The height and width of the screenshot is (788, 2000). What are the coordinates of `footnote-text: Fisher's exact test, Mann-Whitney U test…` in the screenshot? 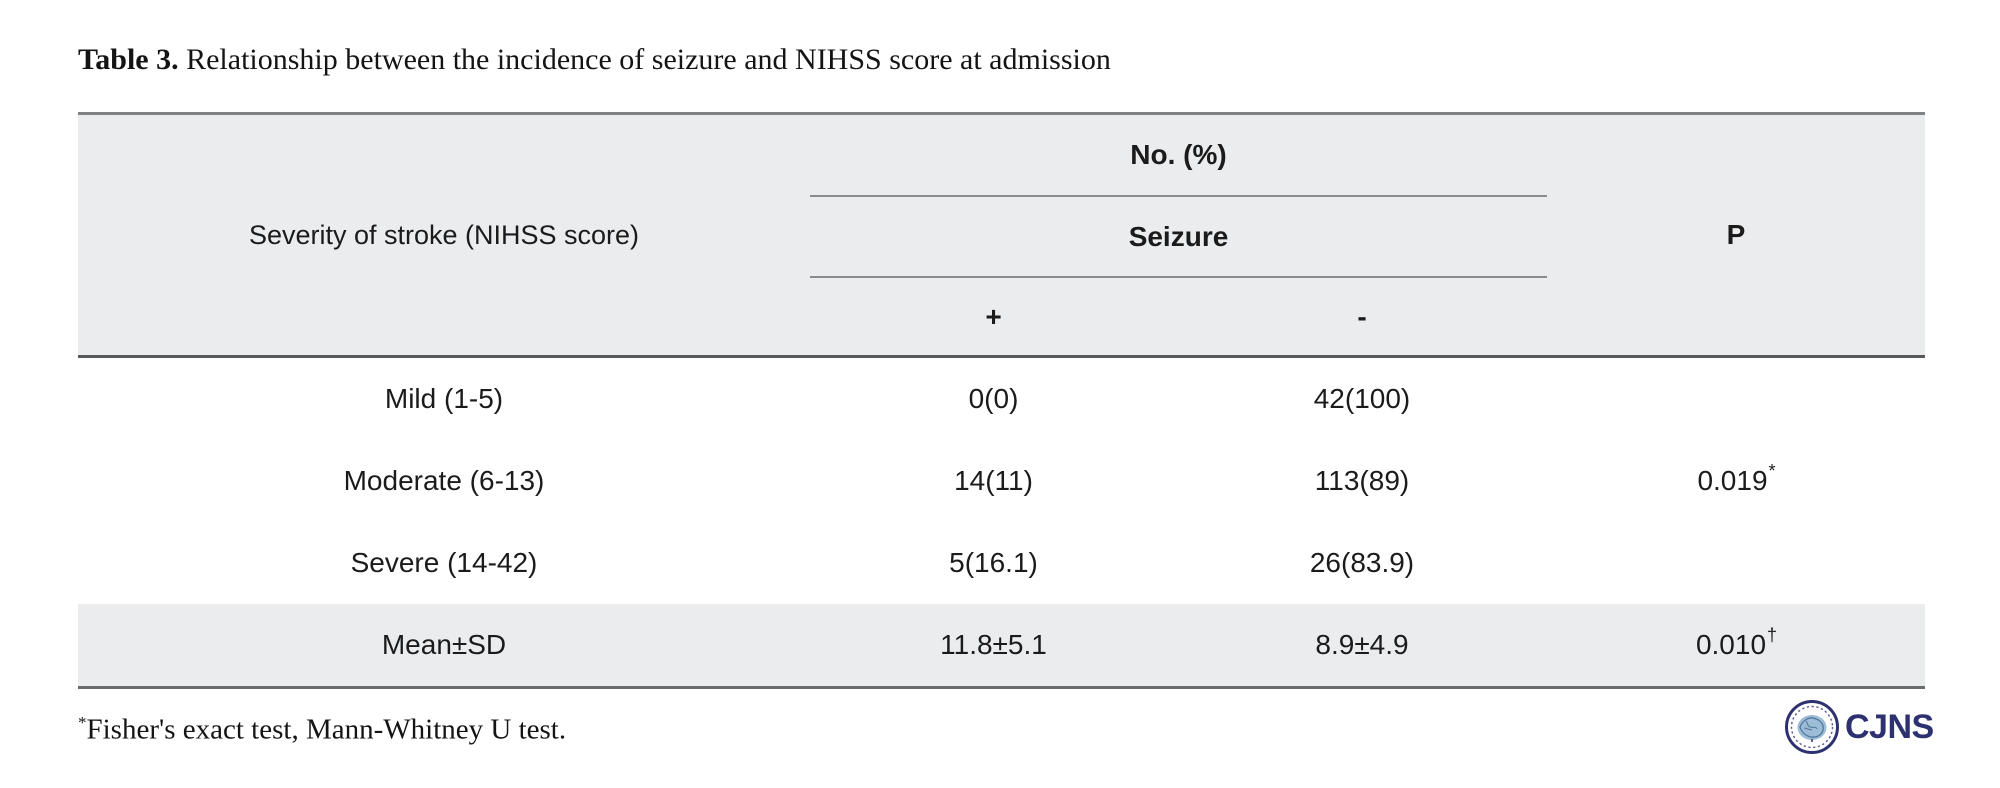 It's located at (326, 729).